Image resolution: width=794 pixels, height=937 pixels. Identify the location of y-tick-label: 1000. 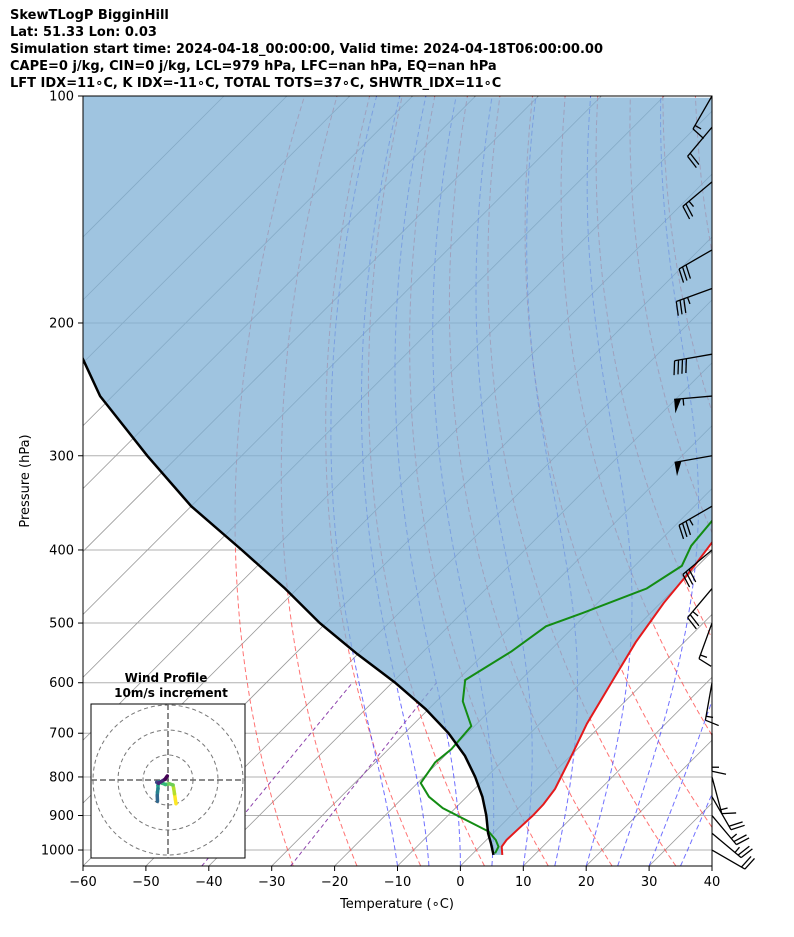
(57, 851).